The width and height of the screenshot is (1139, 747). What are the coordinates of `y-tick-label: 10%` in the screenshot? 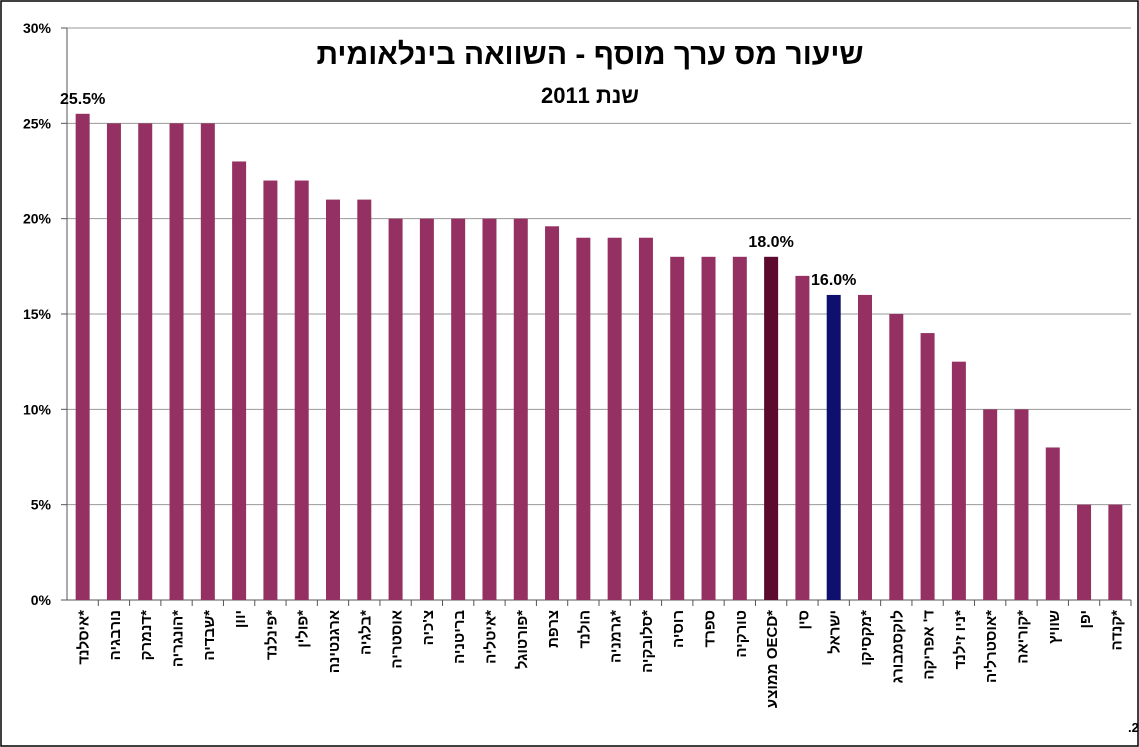 It's located at (37, 409).